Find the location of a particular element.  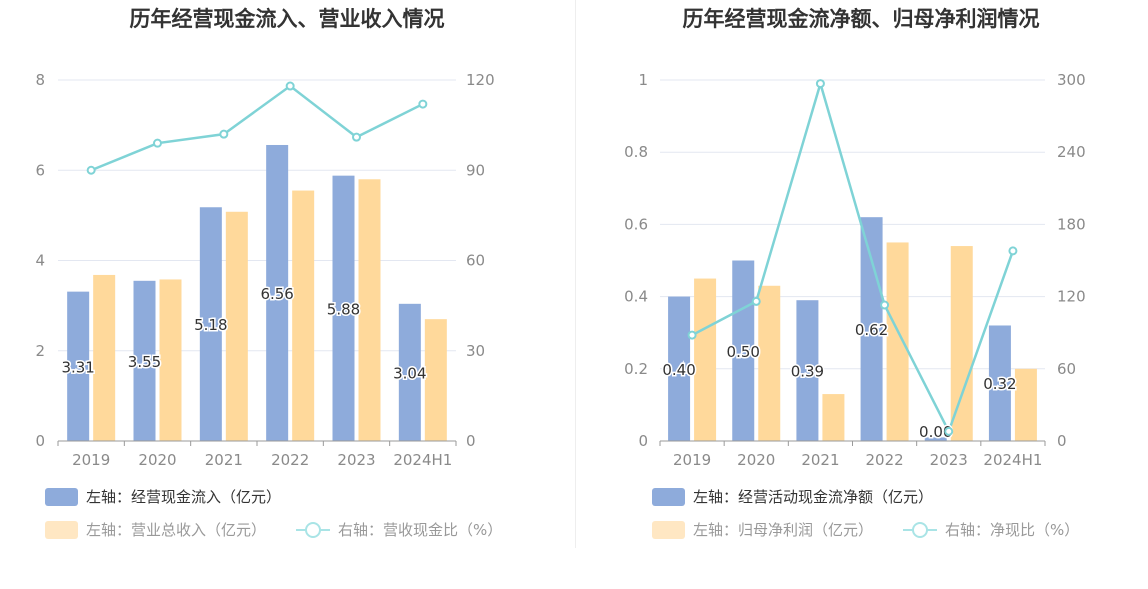

right-axis-tick-label: 240 is located at coordinates (1071, 152).